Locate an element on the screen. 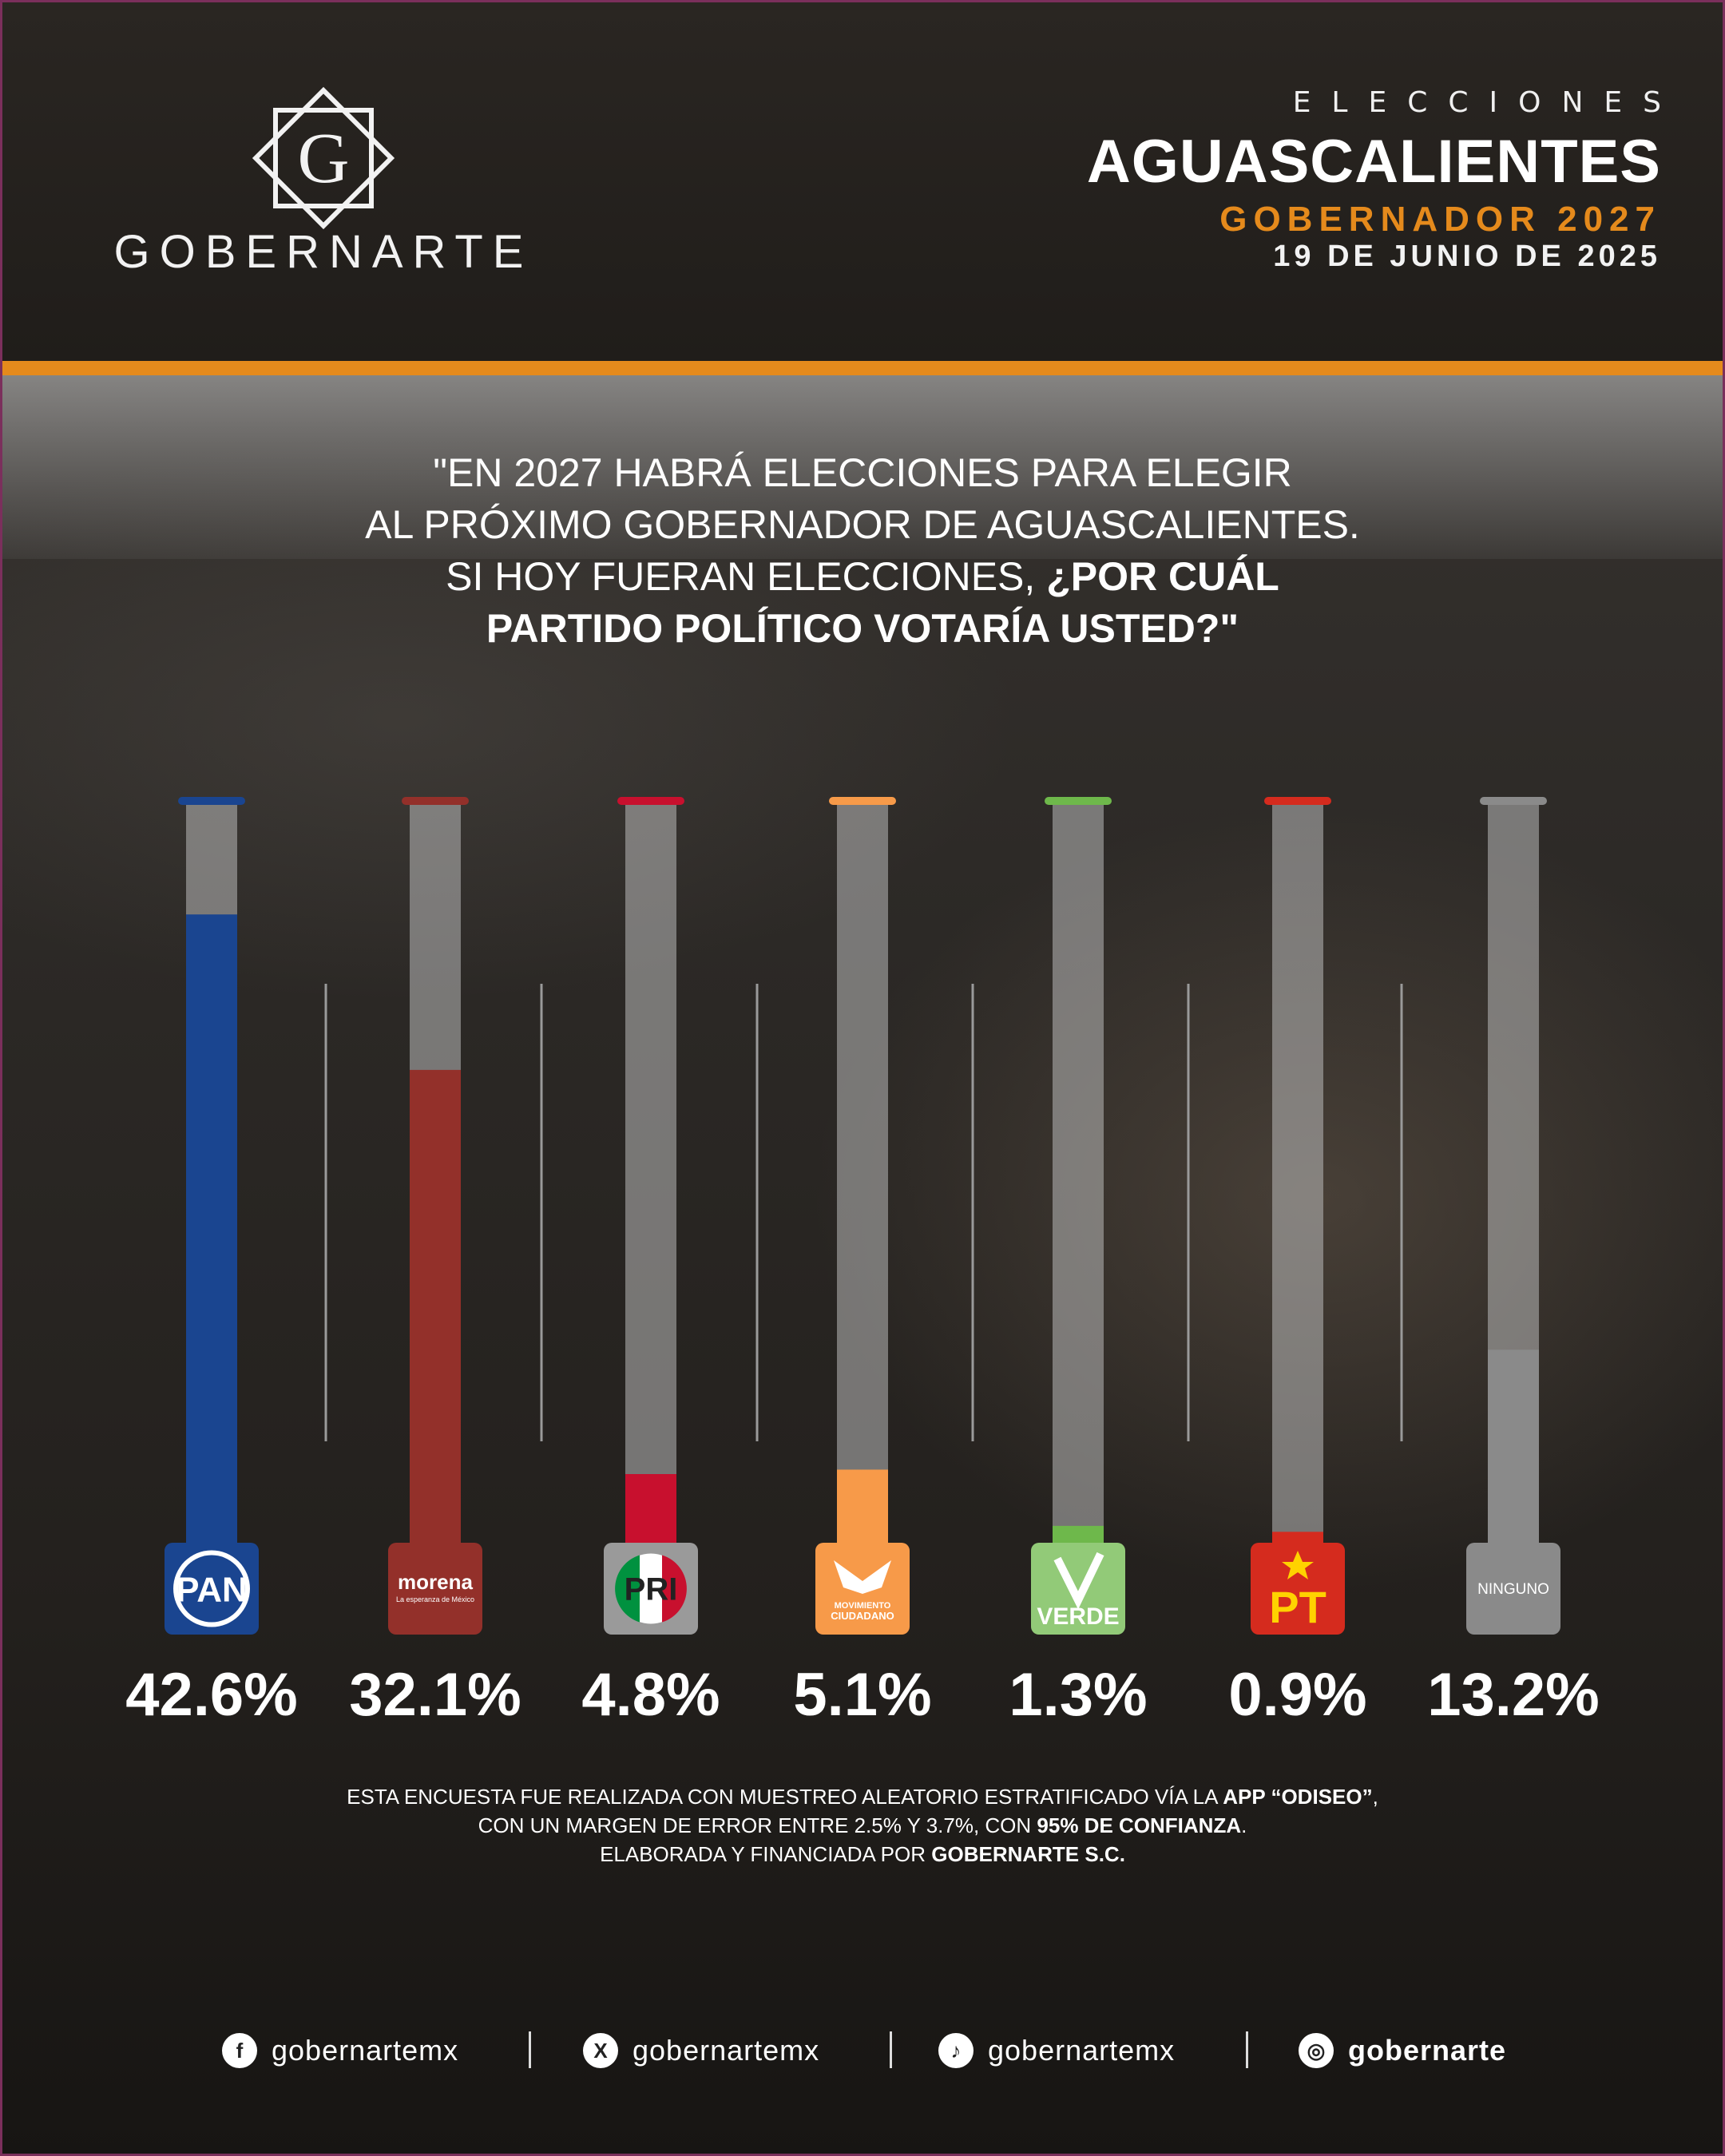  pan-logo-text: PAN is located at coordinates (212, 1590).